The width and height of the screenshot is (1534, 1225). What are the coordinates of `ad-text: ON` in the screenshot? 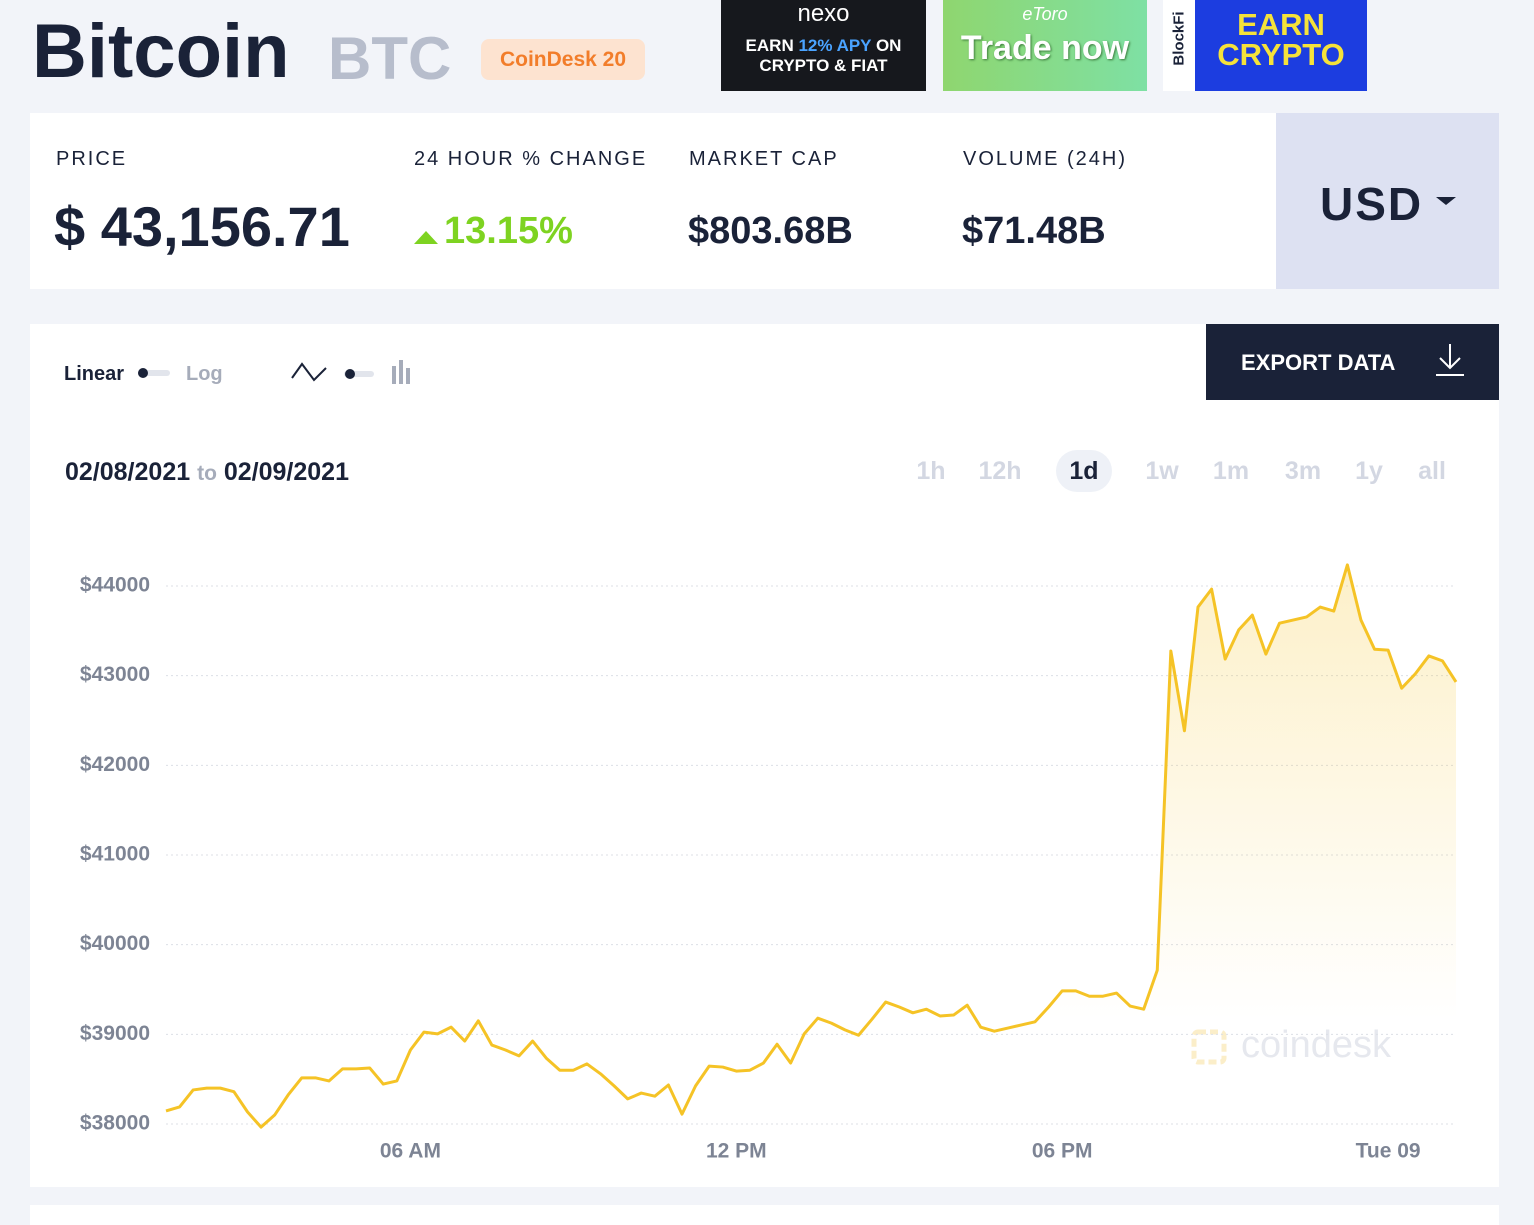 It's located at (888, 45).